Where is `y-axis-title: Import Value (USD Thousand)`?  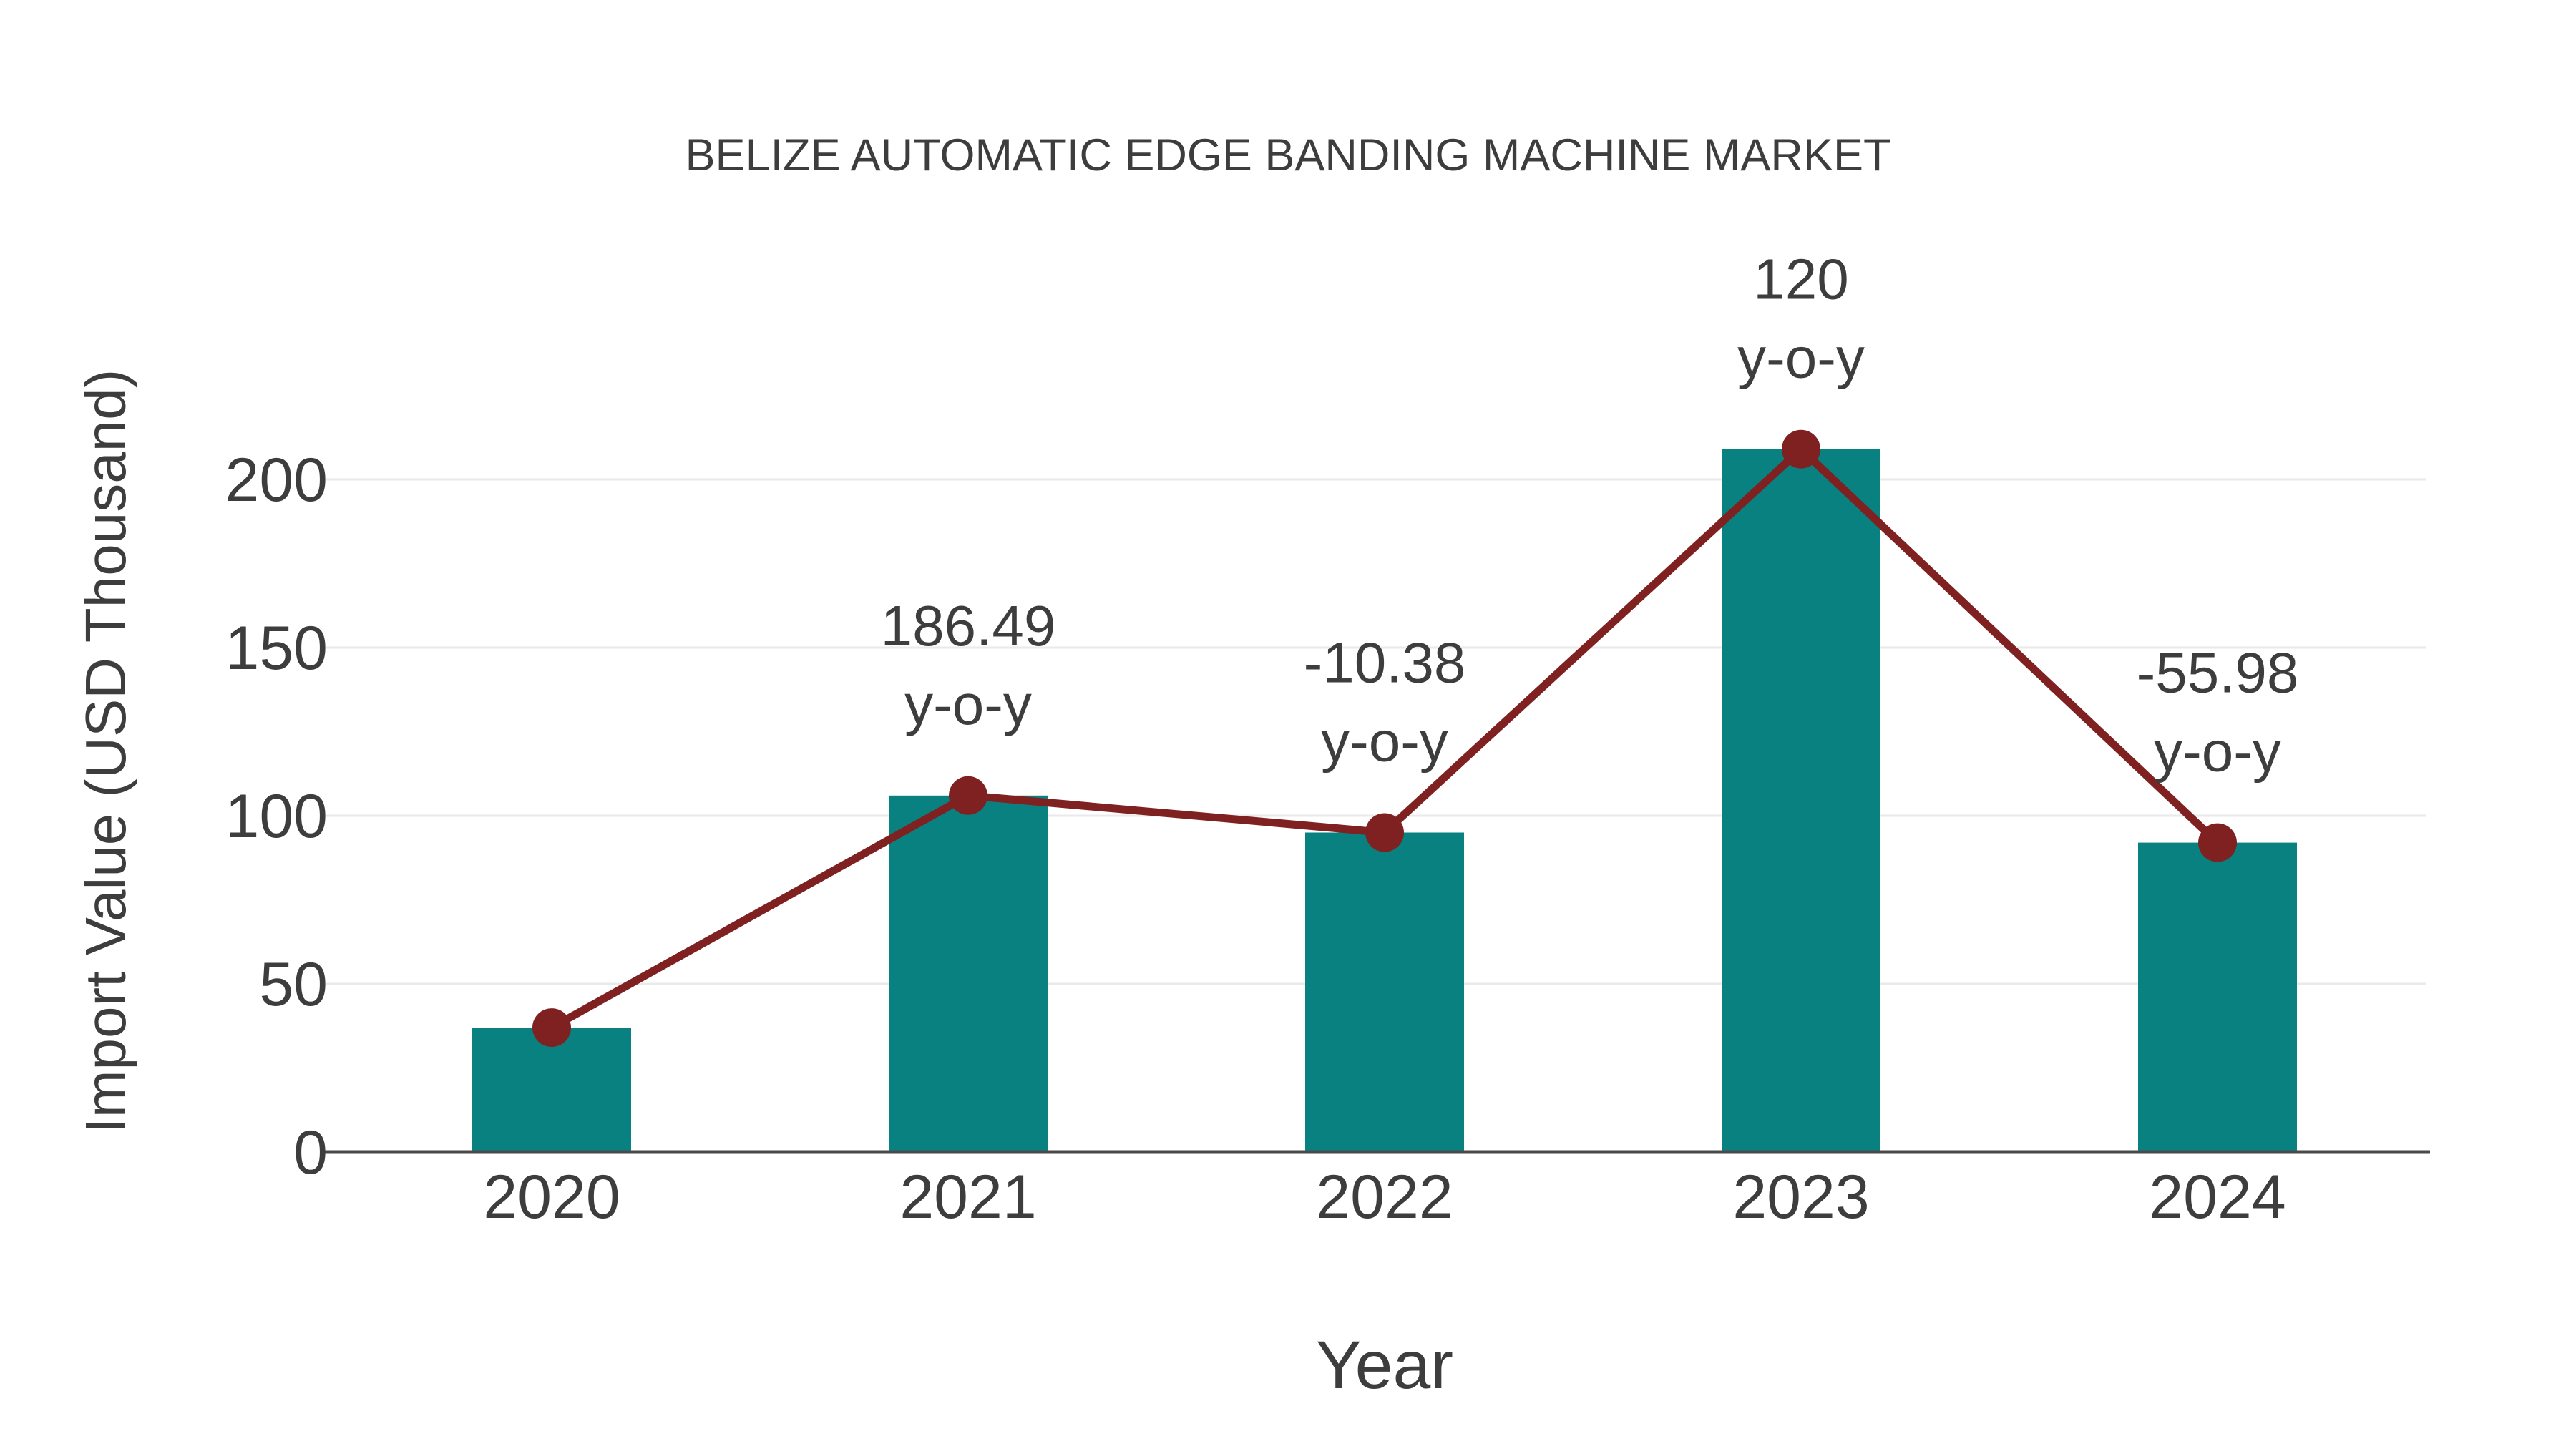
y-axis-title: Import Value (USD Thousand) is located at coordinates (105, 752).